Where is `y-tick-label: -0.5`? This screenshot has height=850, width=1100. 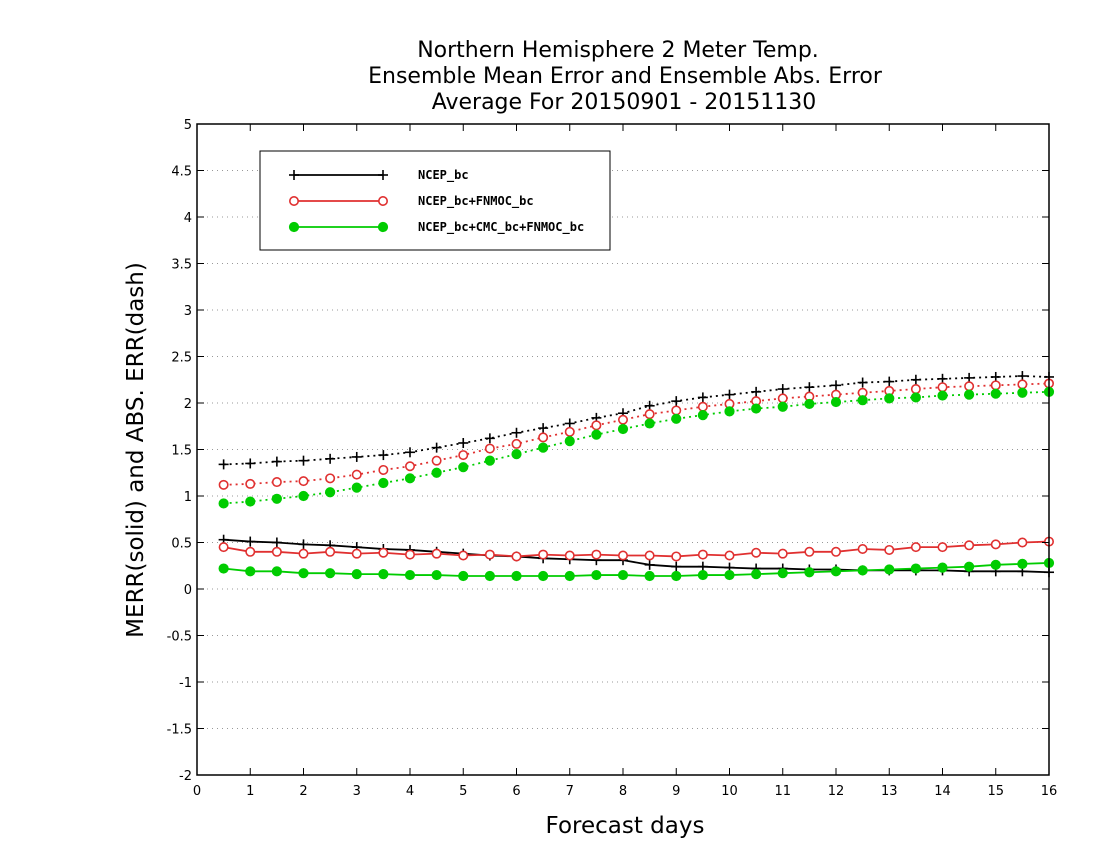 y-tick-label: -0.5 is located at coordinates (179, 637).